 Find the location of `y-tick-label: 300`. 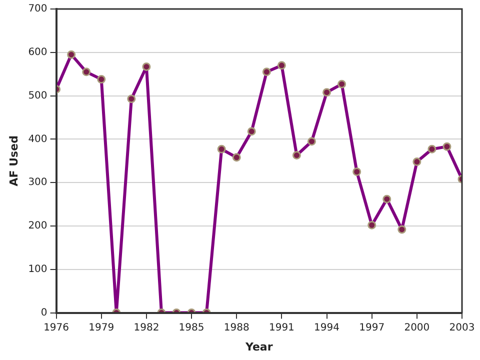

y-tick-label: 300 is located at coordinates (38, 182).